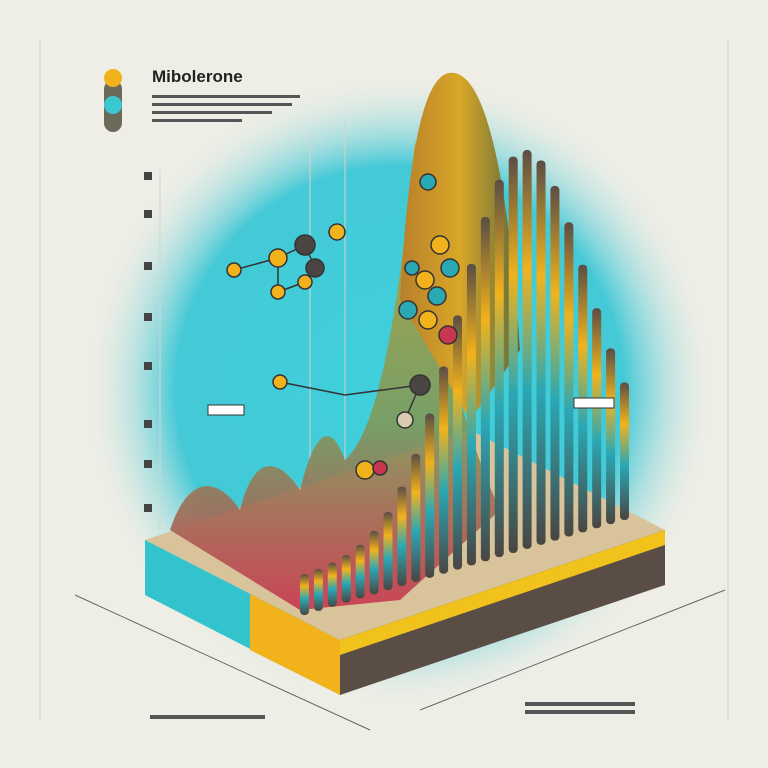  I want to click on header: Mibolerone, so click(202, 99).